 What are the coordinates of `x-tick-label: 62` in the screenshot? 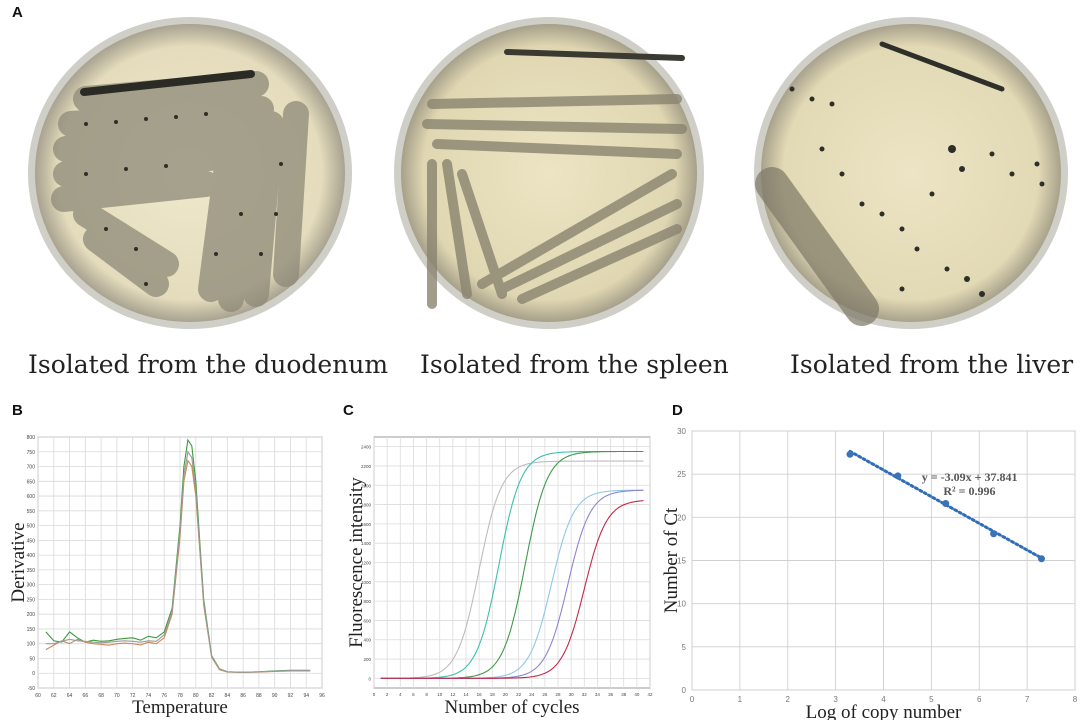 It's located at (54, 696).